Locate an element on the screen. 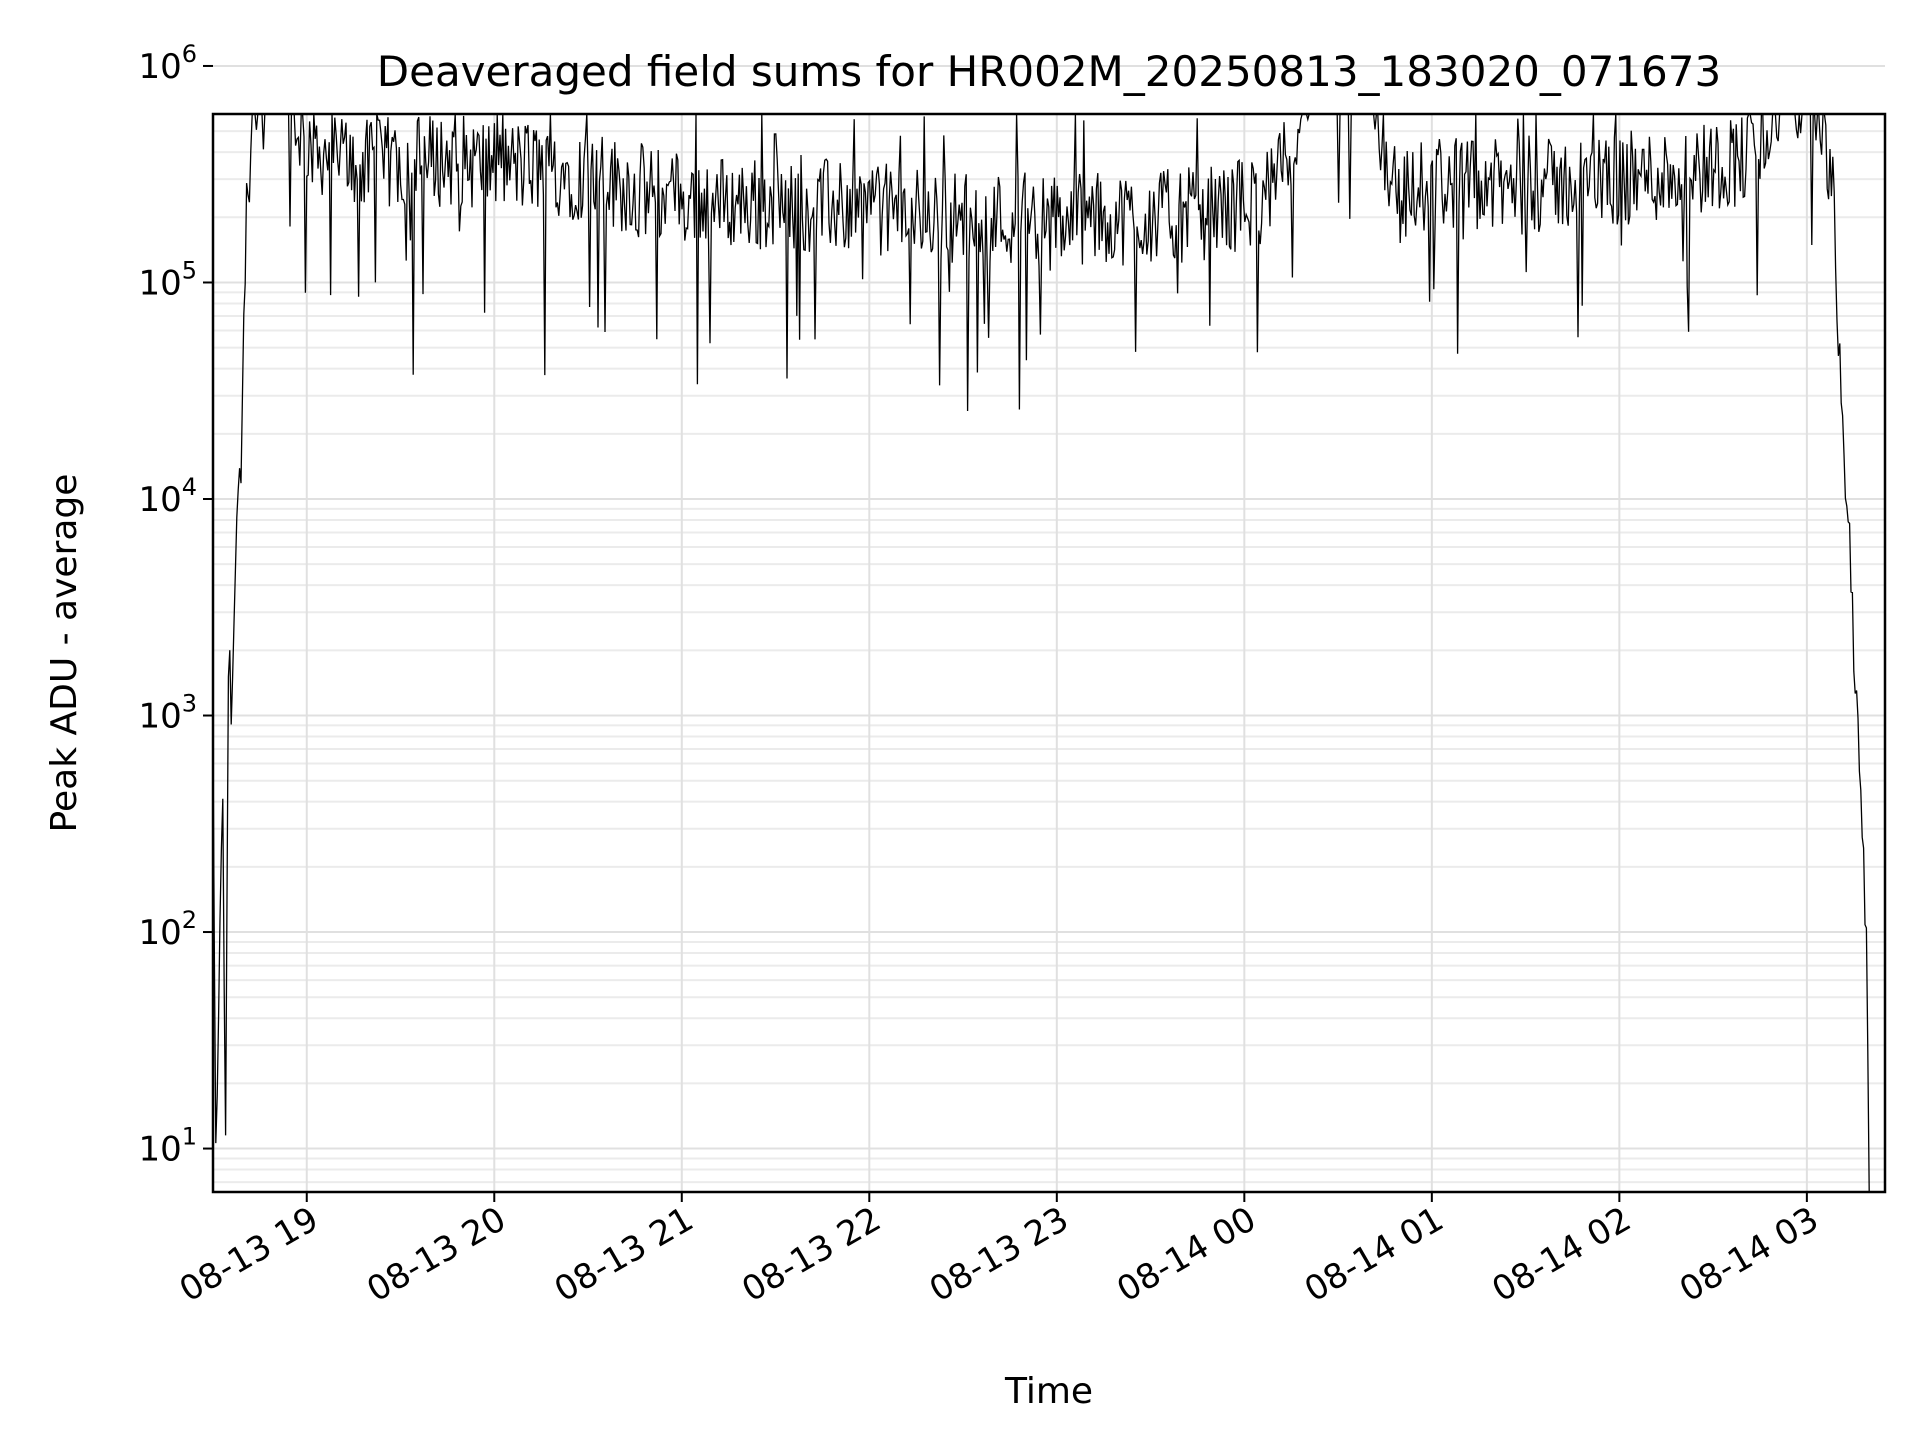 The image size is (1920, 1440). x-tick-label: 08-13 22 is located at coordinates (811, 1254).